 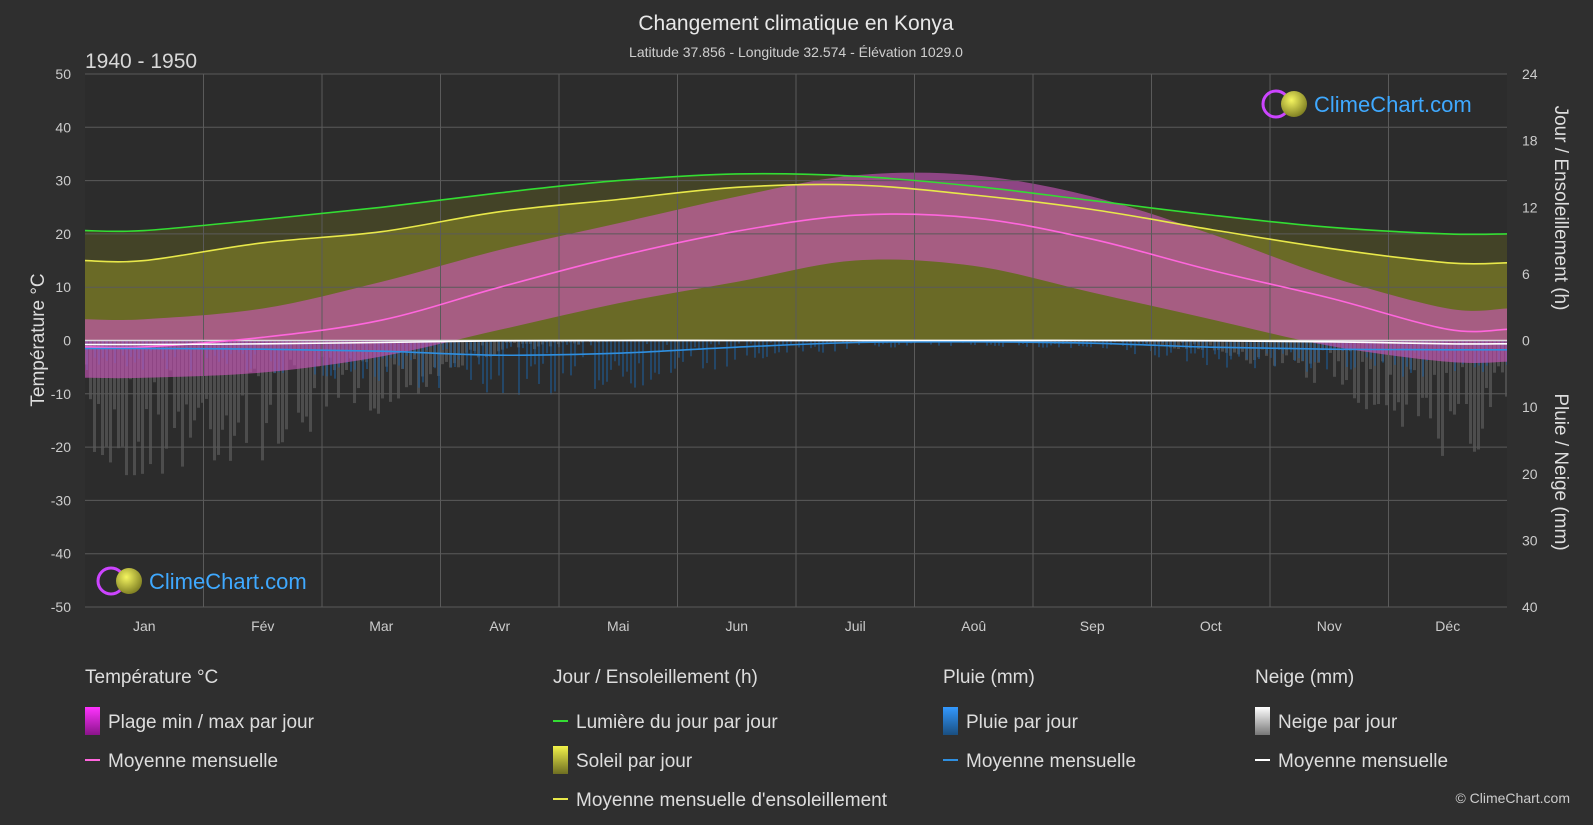 What do you see at coordinates (63, 181) in the screenshot?
I see `left-tick-label: 30` at bounding box center [63, 181].